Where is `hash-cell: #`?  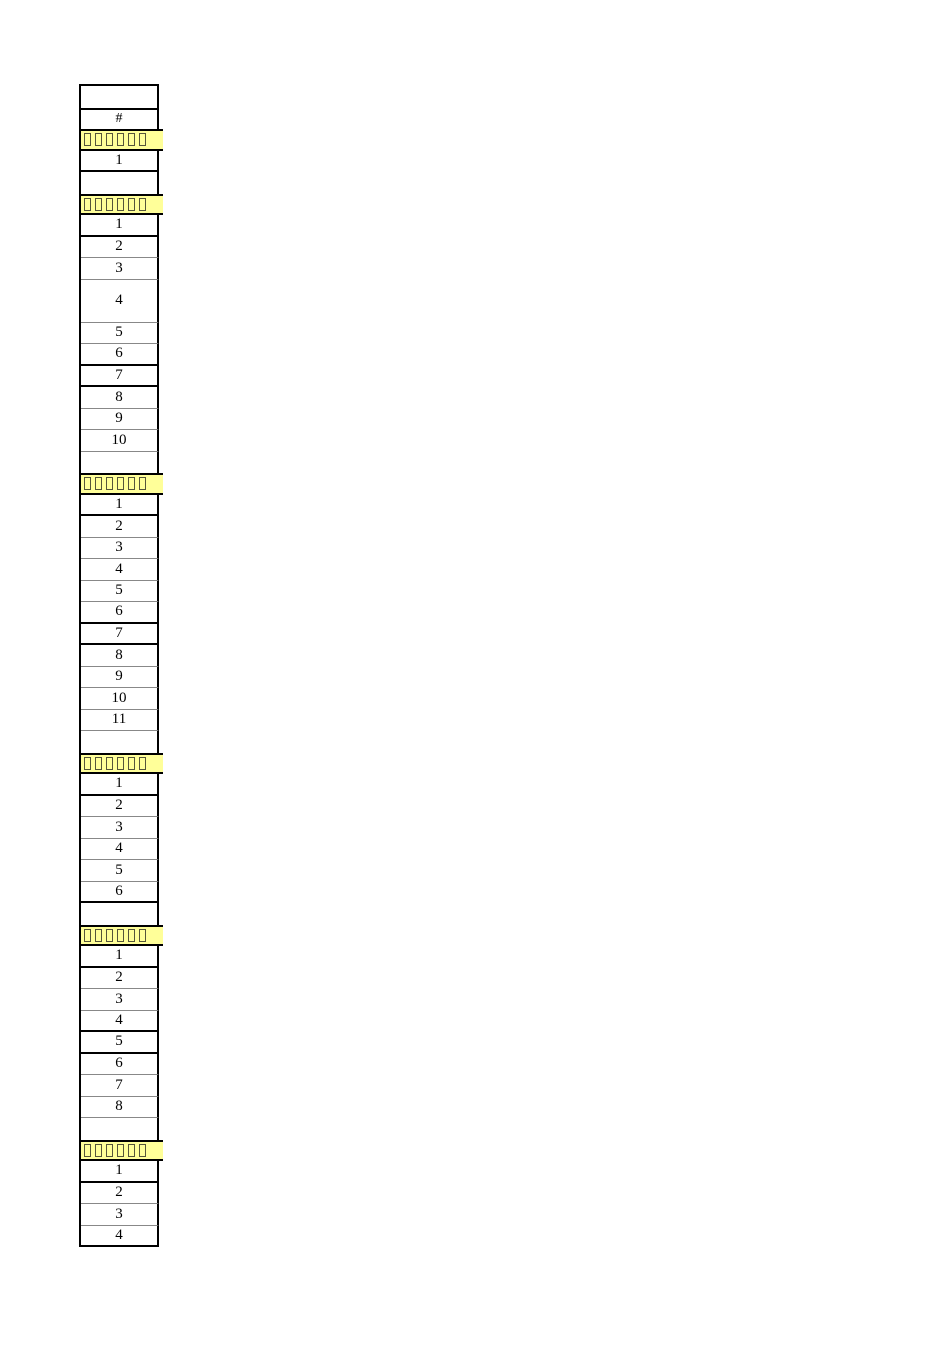
hash-cell: # is located at coordinates (120, 118).